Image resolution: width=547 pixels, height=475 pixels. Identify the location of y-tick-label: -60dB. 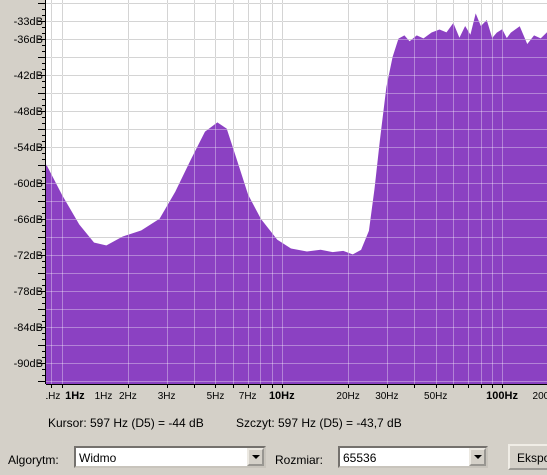
(28, 184).